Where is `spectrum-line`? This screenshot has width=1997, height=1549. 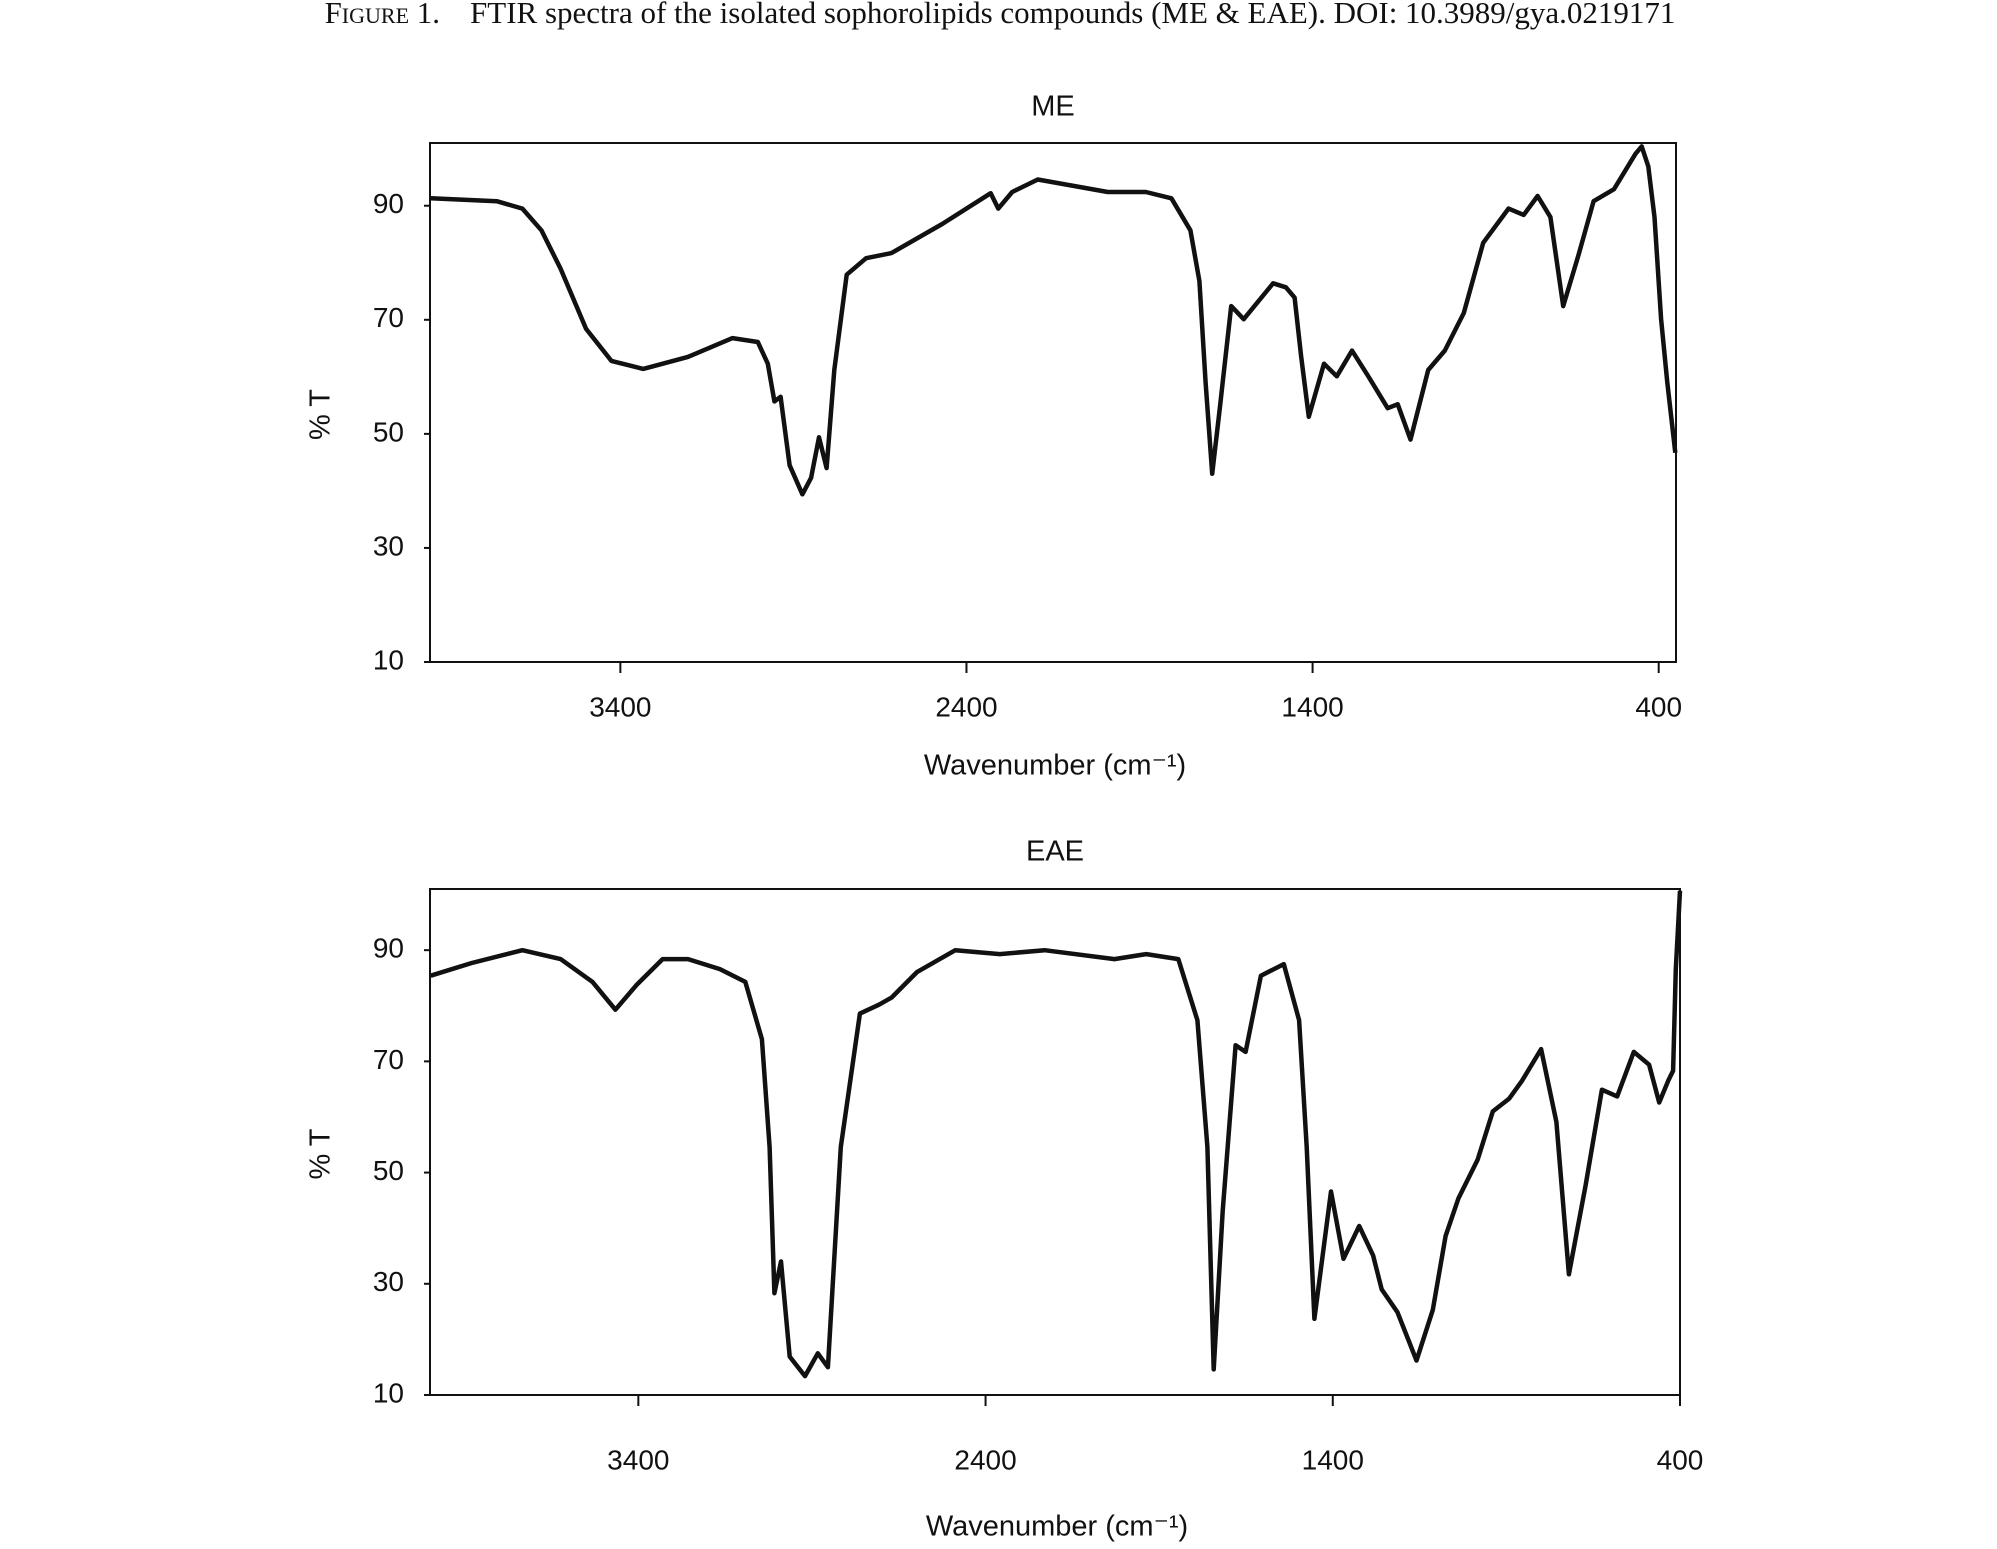
spectrum-line is located at coordinates (1054, 320).